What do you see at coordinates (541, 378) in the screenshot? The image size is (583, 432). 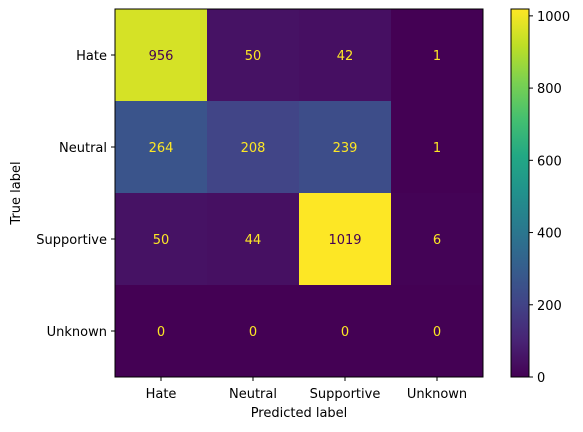 I see `colorbar-tick-label: 0` at bounding box center [541, 378].